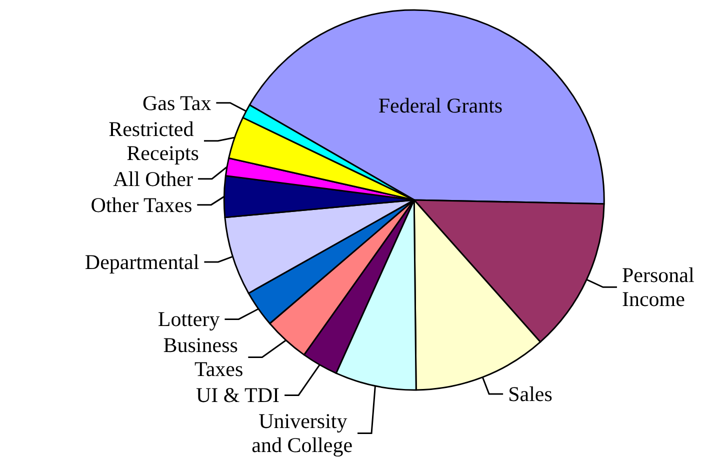 This screenshot has width=714, height=465. I want to click on slice-label: All Other, so click(153, 178).